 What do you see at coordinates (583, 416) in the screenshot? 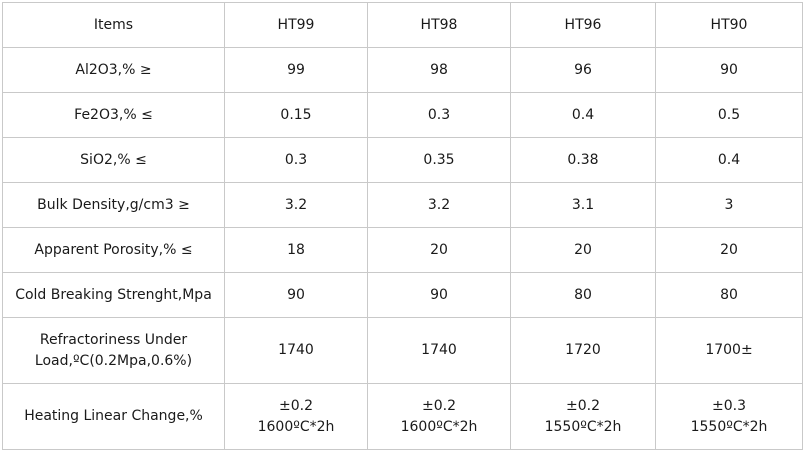
I see `table-cell: ±0.2 1550ºC*2h` at bounding box center [583, 416].